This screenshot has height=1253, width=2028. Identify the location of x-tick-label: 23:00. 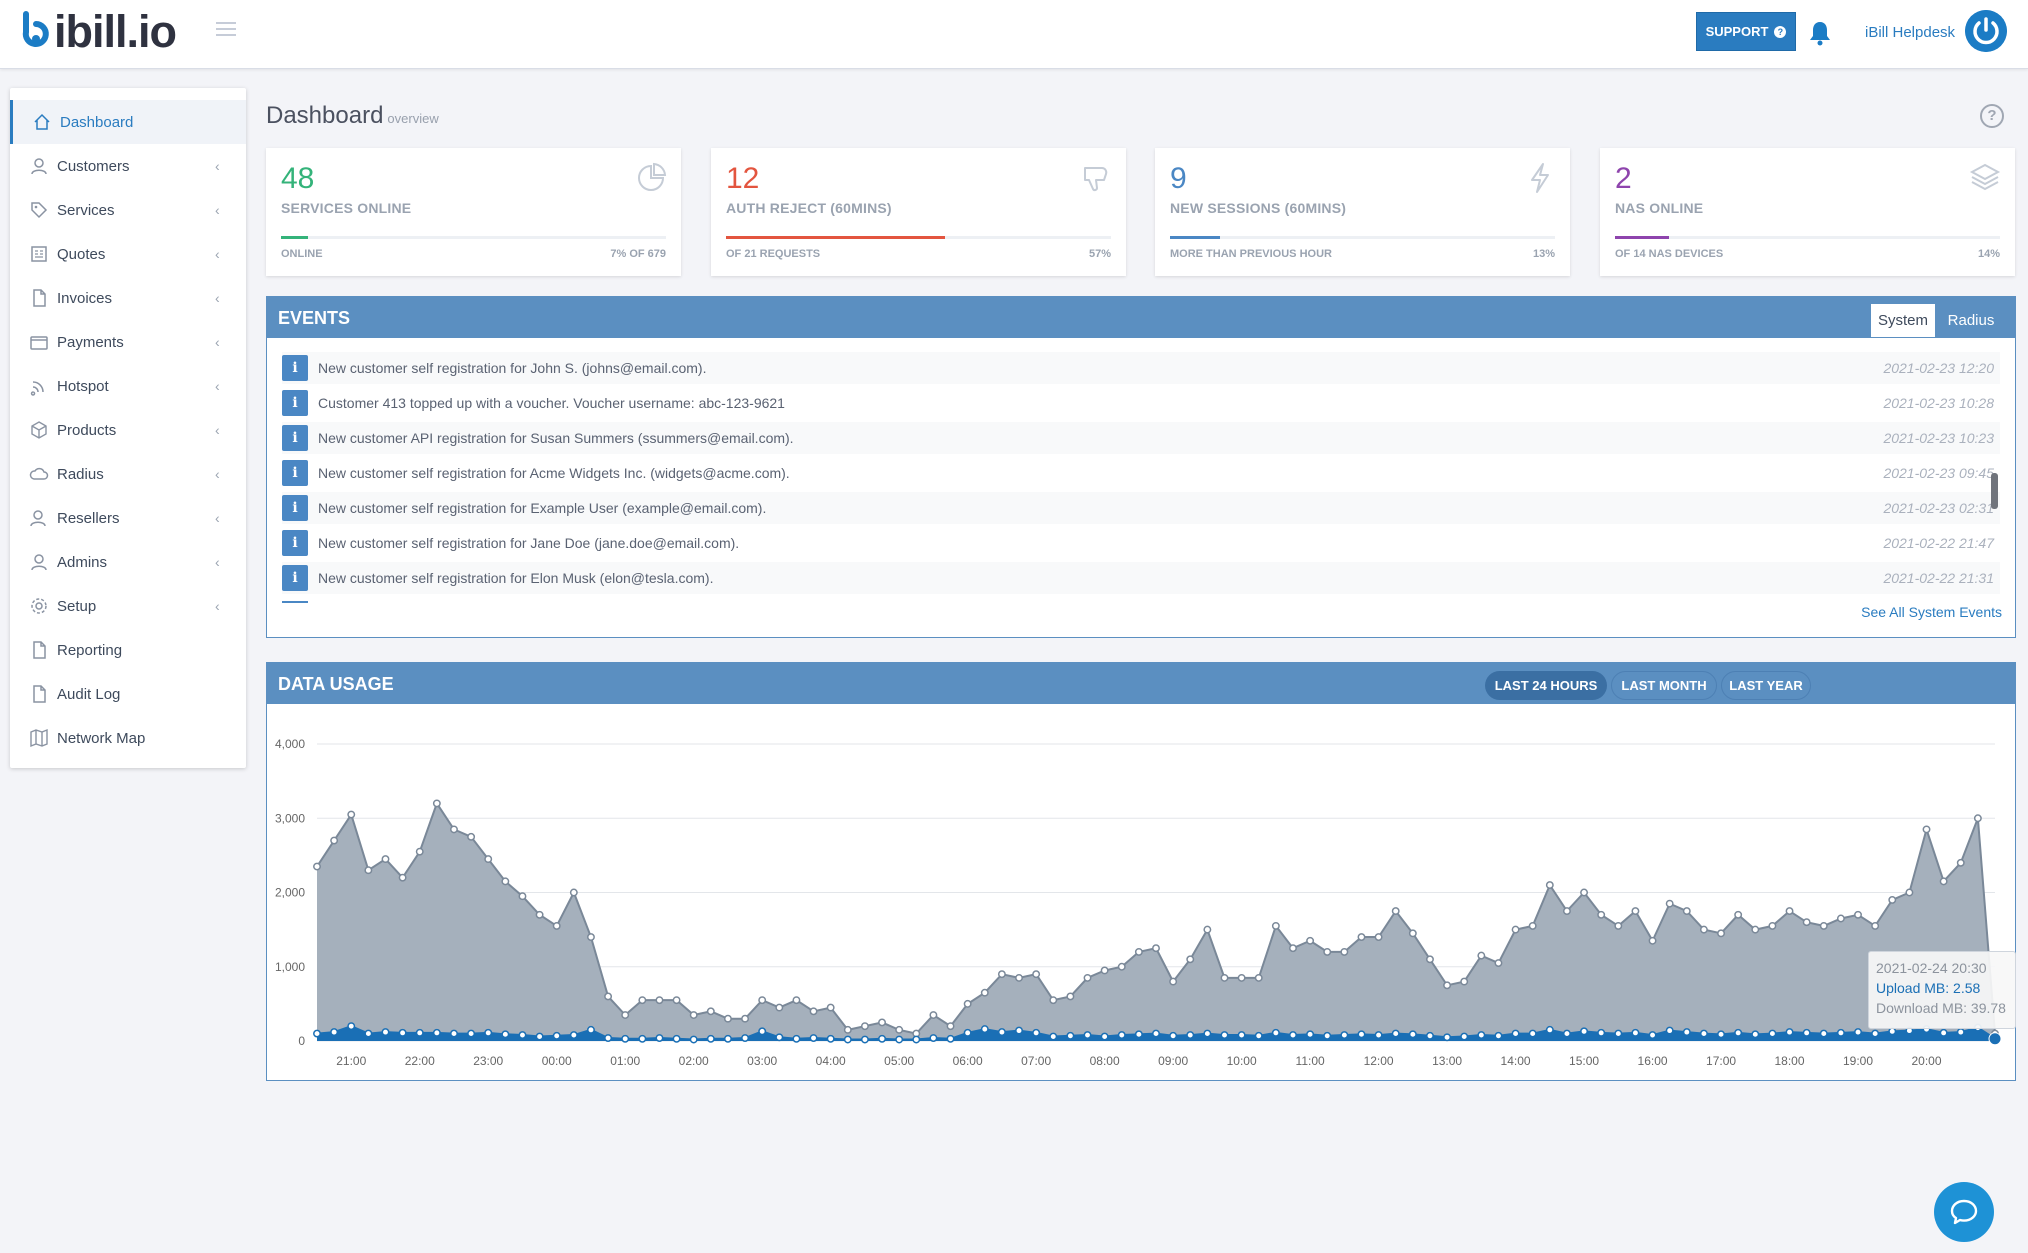
(488, 1061).